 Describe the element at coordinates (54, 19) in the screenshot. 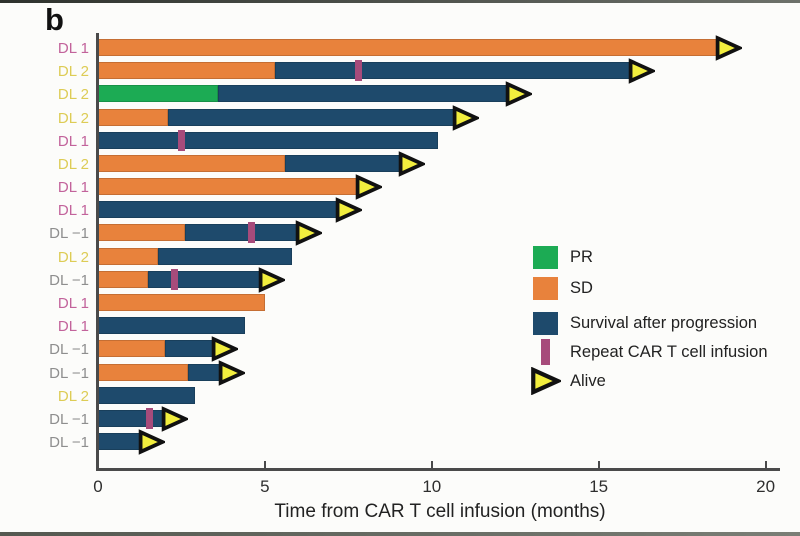

I see `panel-letter-label: b` at that location.